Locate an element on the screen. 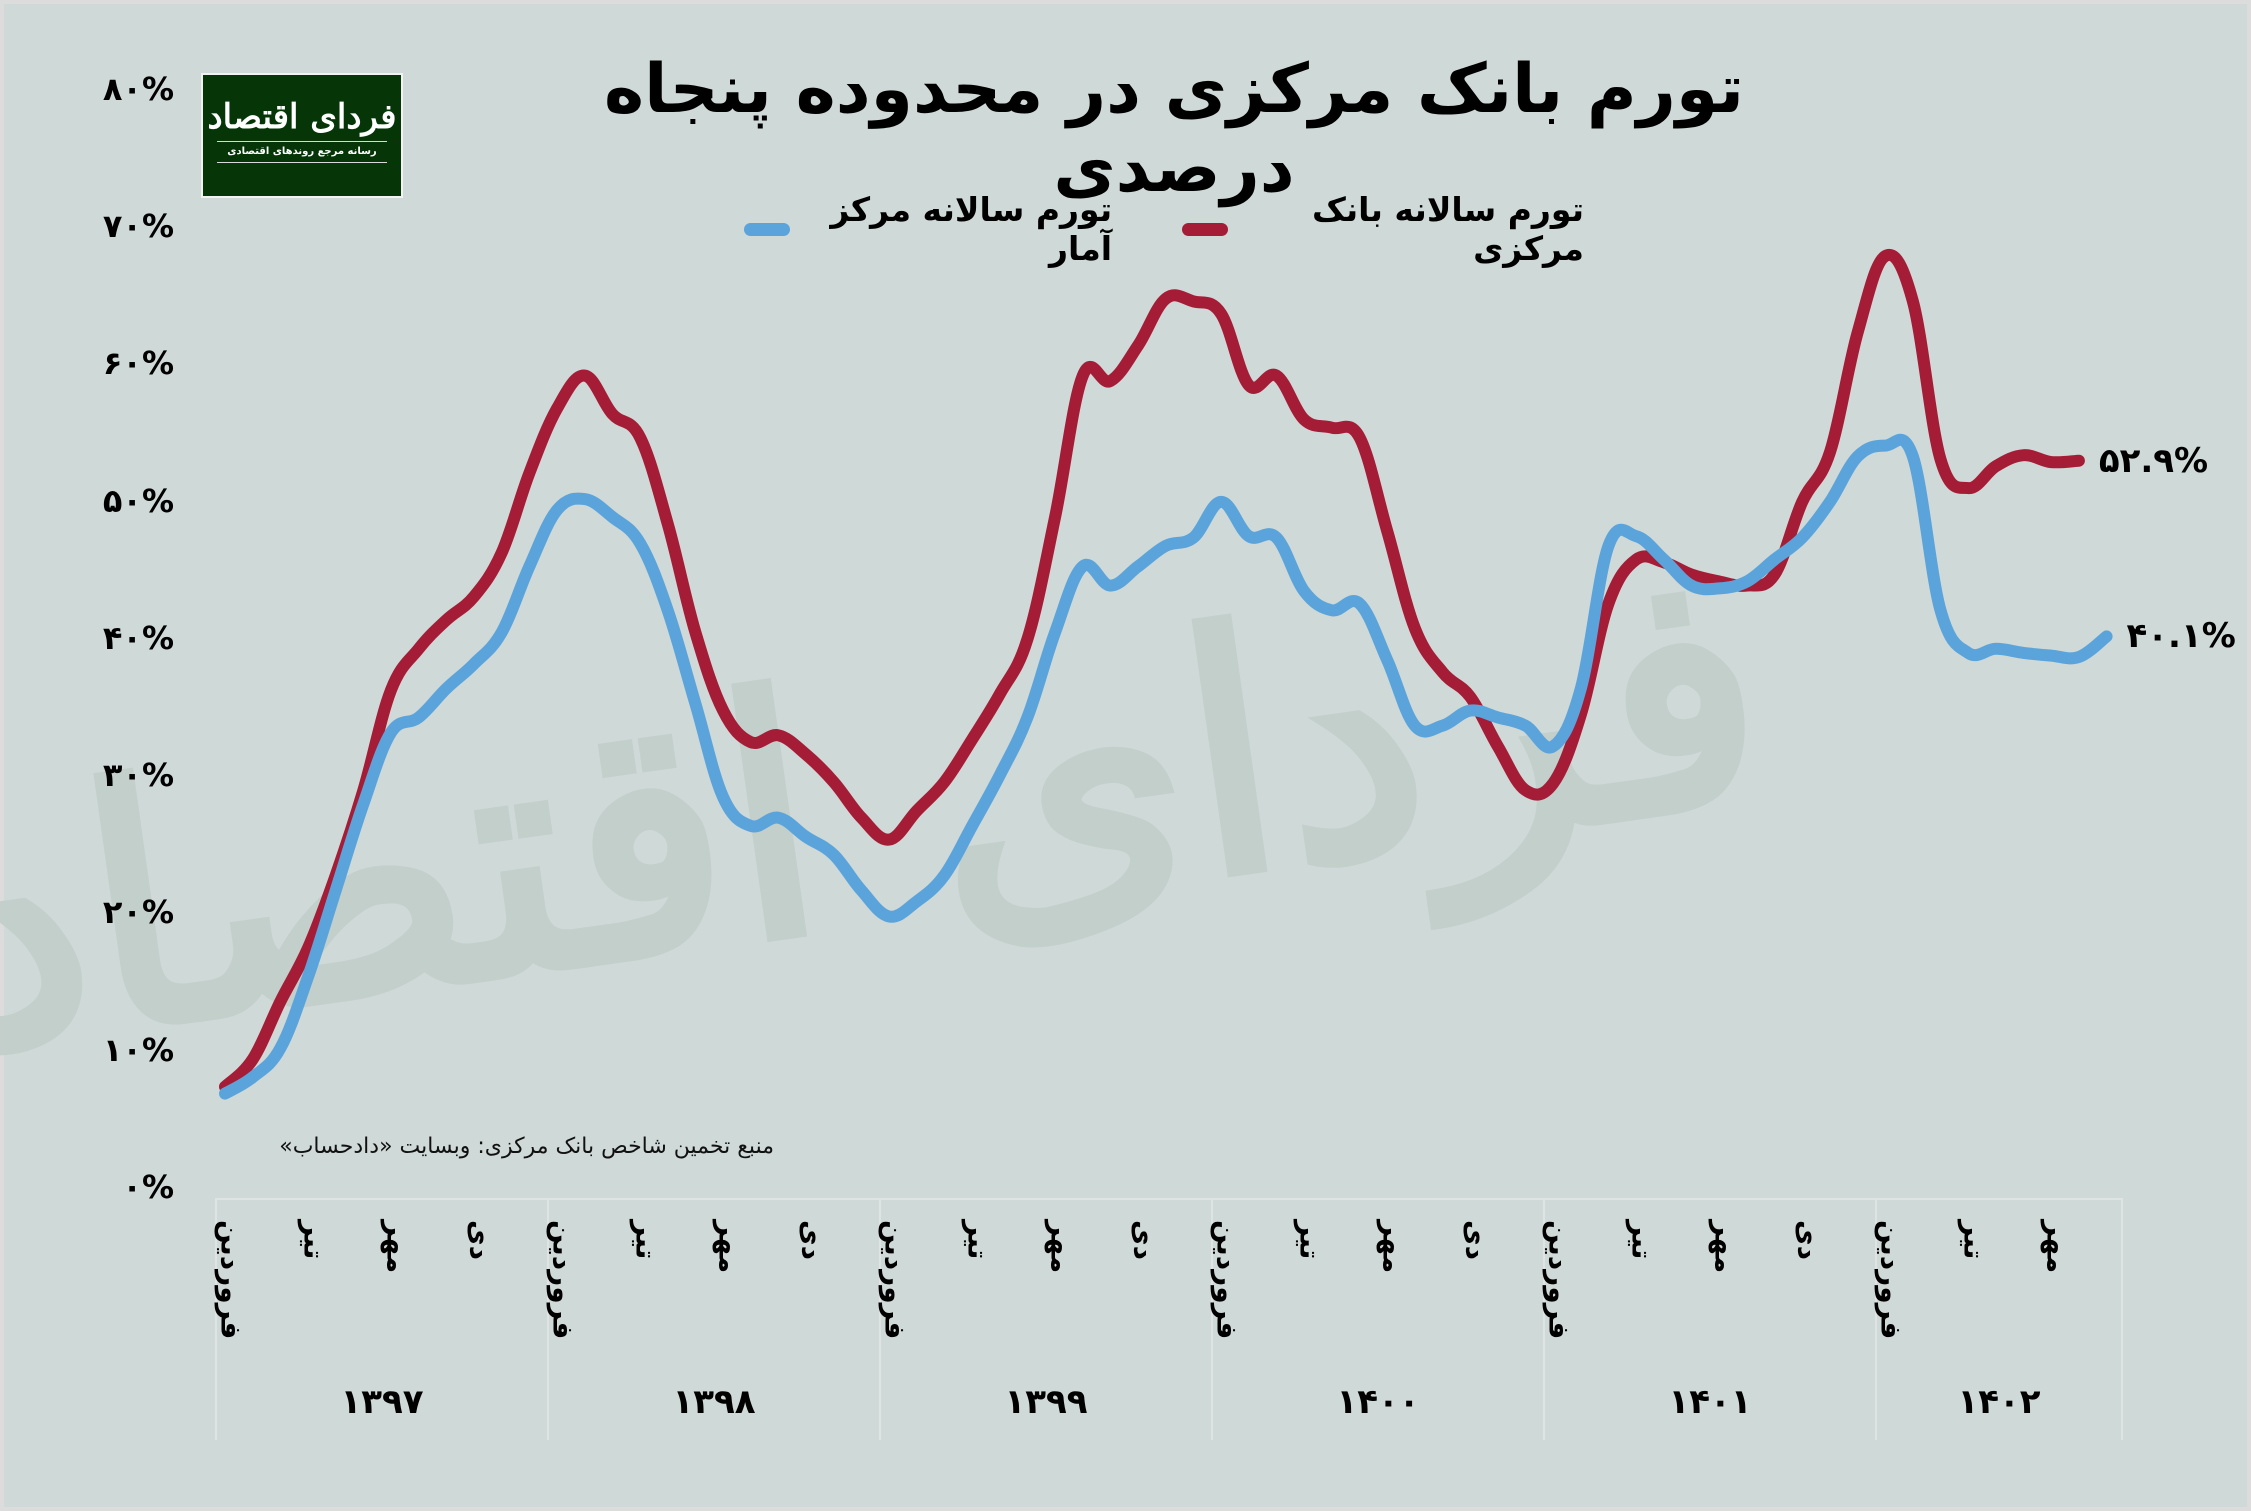  chart-title: تورم بانک مرکزی در محدوده پنجاه درصدی is located at coordinates (1174, 129).